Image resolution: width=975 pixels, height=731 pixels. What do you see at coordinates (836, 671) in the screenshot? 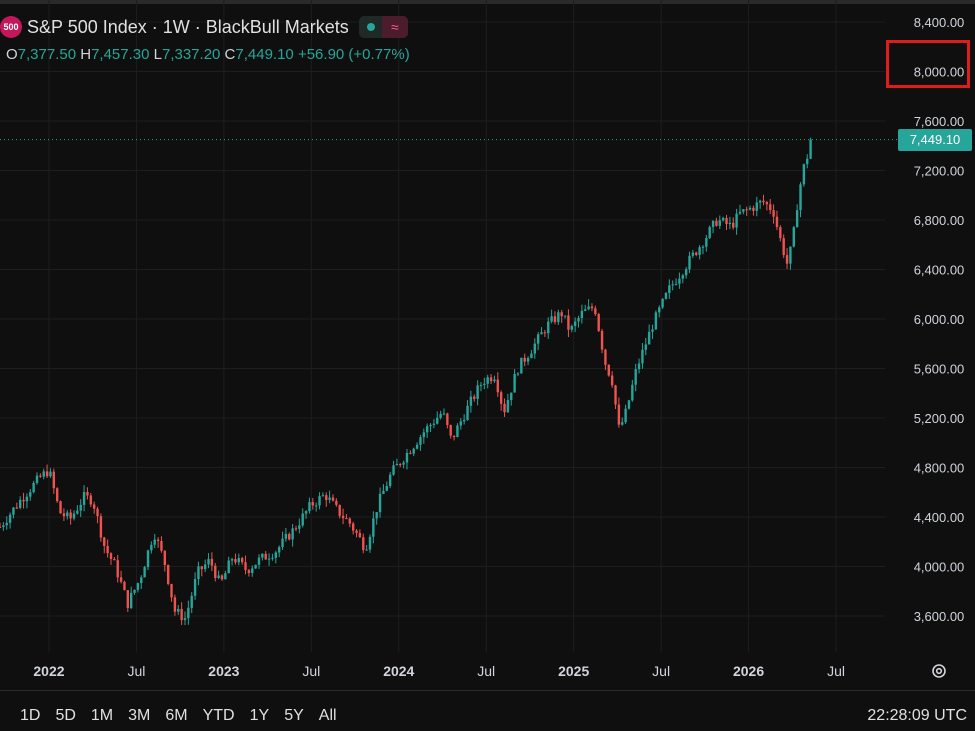
I see `x-tick-label: Jul` at bounding box center [836, 671].